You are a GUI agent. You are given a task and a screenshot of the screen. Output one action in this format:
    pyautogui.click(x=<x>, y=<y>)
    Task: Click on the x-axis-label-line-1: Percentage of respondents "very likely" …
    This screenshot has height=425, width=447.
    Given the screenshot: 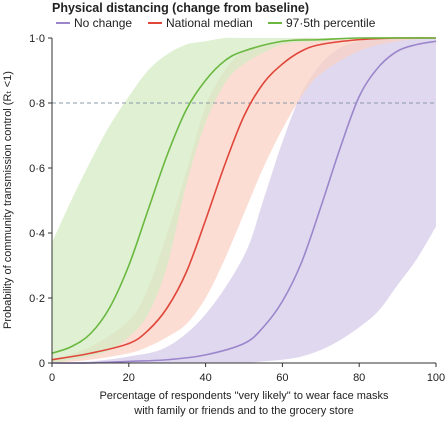 What is the action you would take?
    pyautogui.click(x=244, y=396)
    